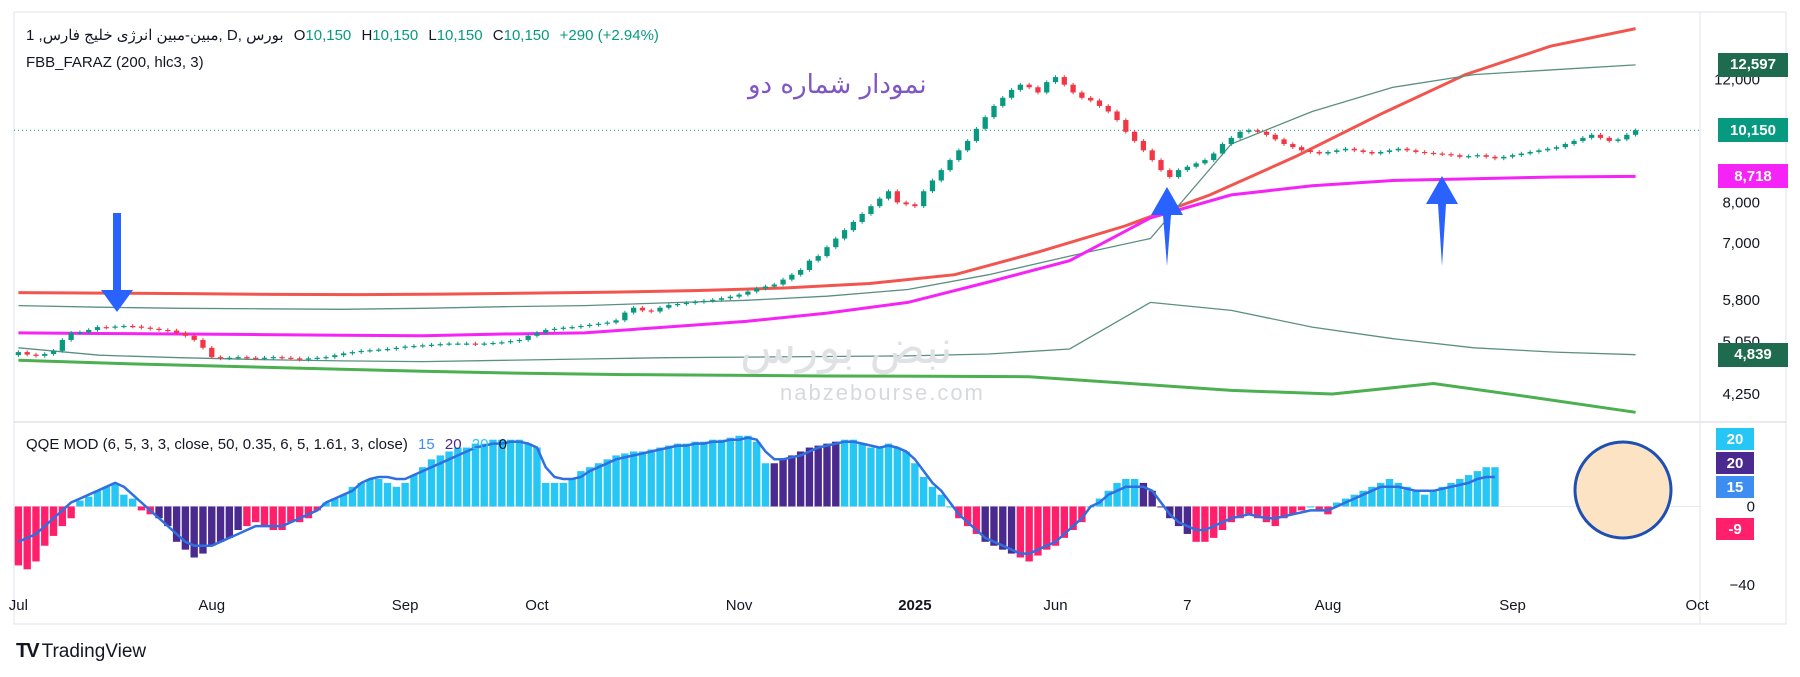 The image size is (1800, 677). Describe the element at coordinates (1735, 487) in the screenshot. I see `qqe-badge: 15` at that location.